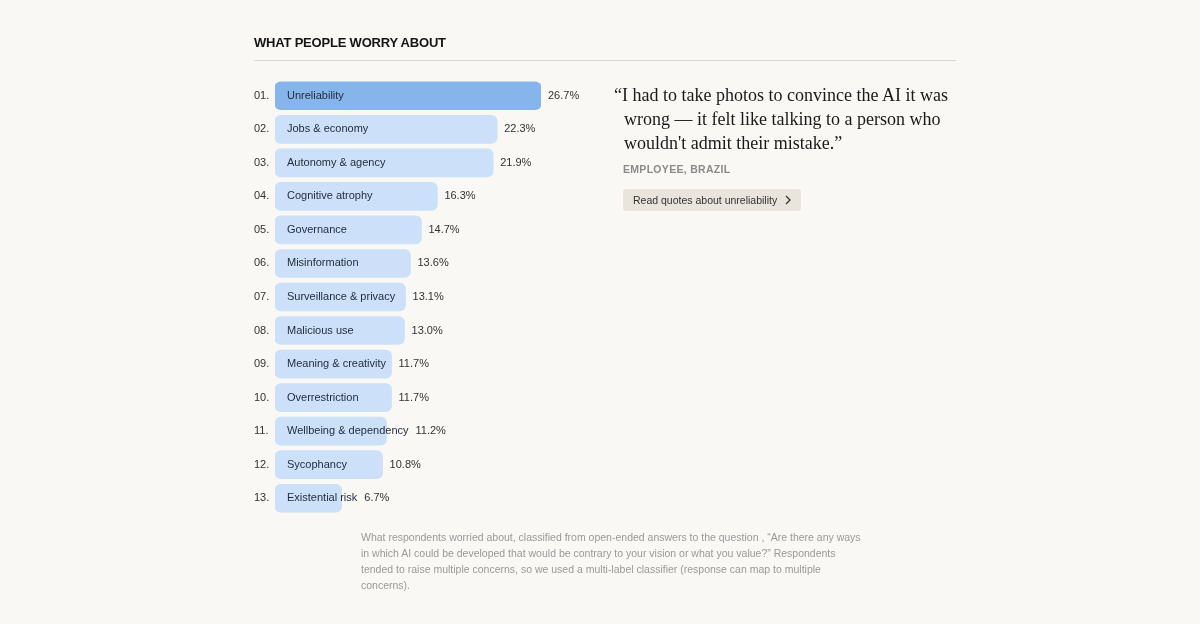 Image resolution: width=1200 pixels, height=624 pixels. I want to click on text: 03., so click(262, 161).